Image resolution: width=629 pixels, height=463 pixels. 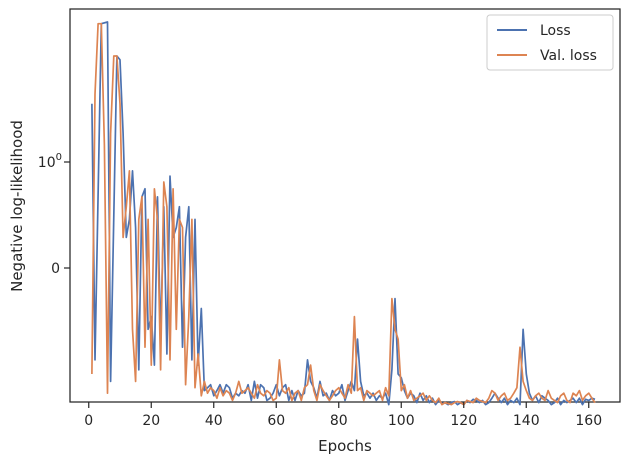 I want to click on x-tick-label: 20, so click(x=151, y=421).